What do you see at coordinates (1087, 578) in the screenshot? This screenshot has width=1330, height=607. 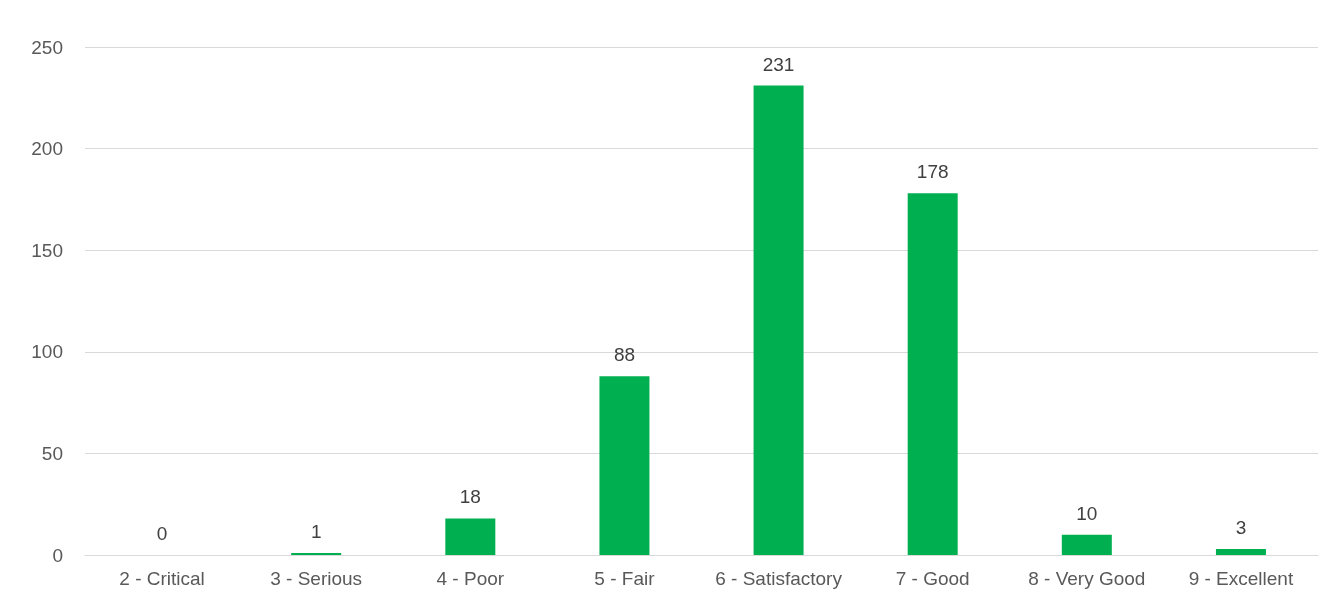 I see `x-tick-label: 8 - Very Good` at bounding box center [1087, 578].